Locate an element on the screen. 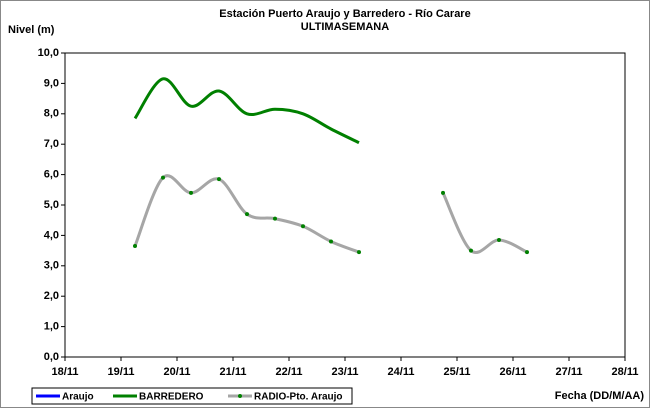  y-tick-label: 4,0 is located at coordinates (51, 235).